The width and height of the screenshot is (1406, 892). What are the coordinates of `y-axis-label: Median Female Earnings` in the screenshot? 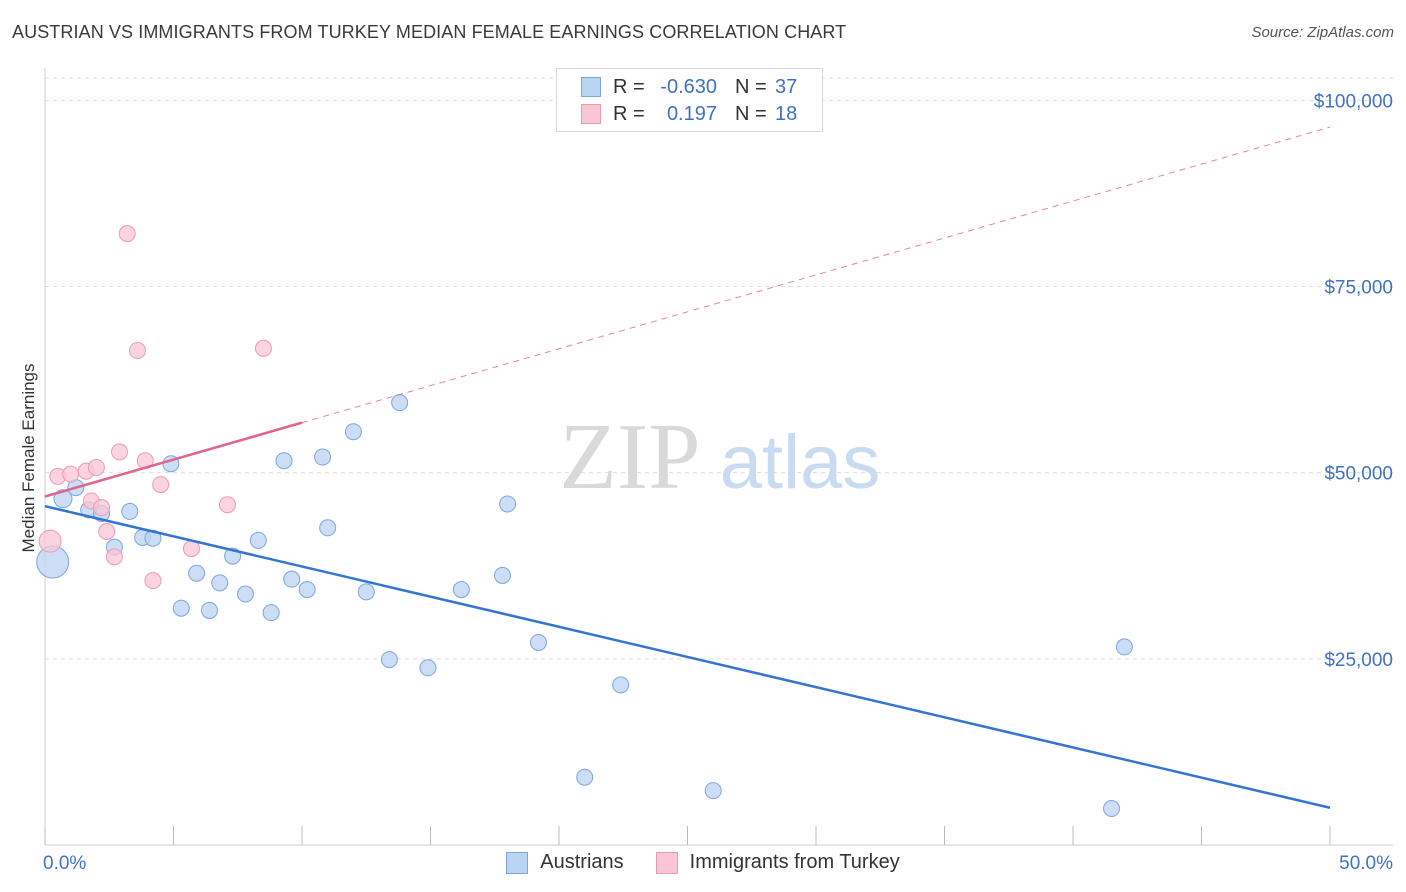 It's located at (28, 458).